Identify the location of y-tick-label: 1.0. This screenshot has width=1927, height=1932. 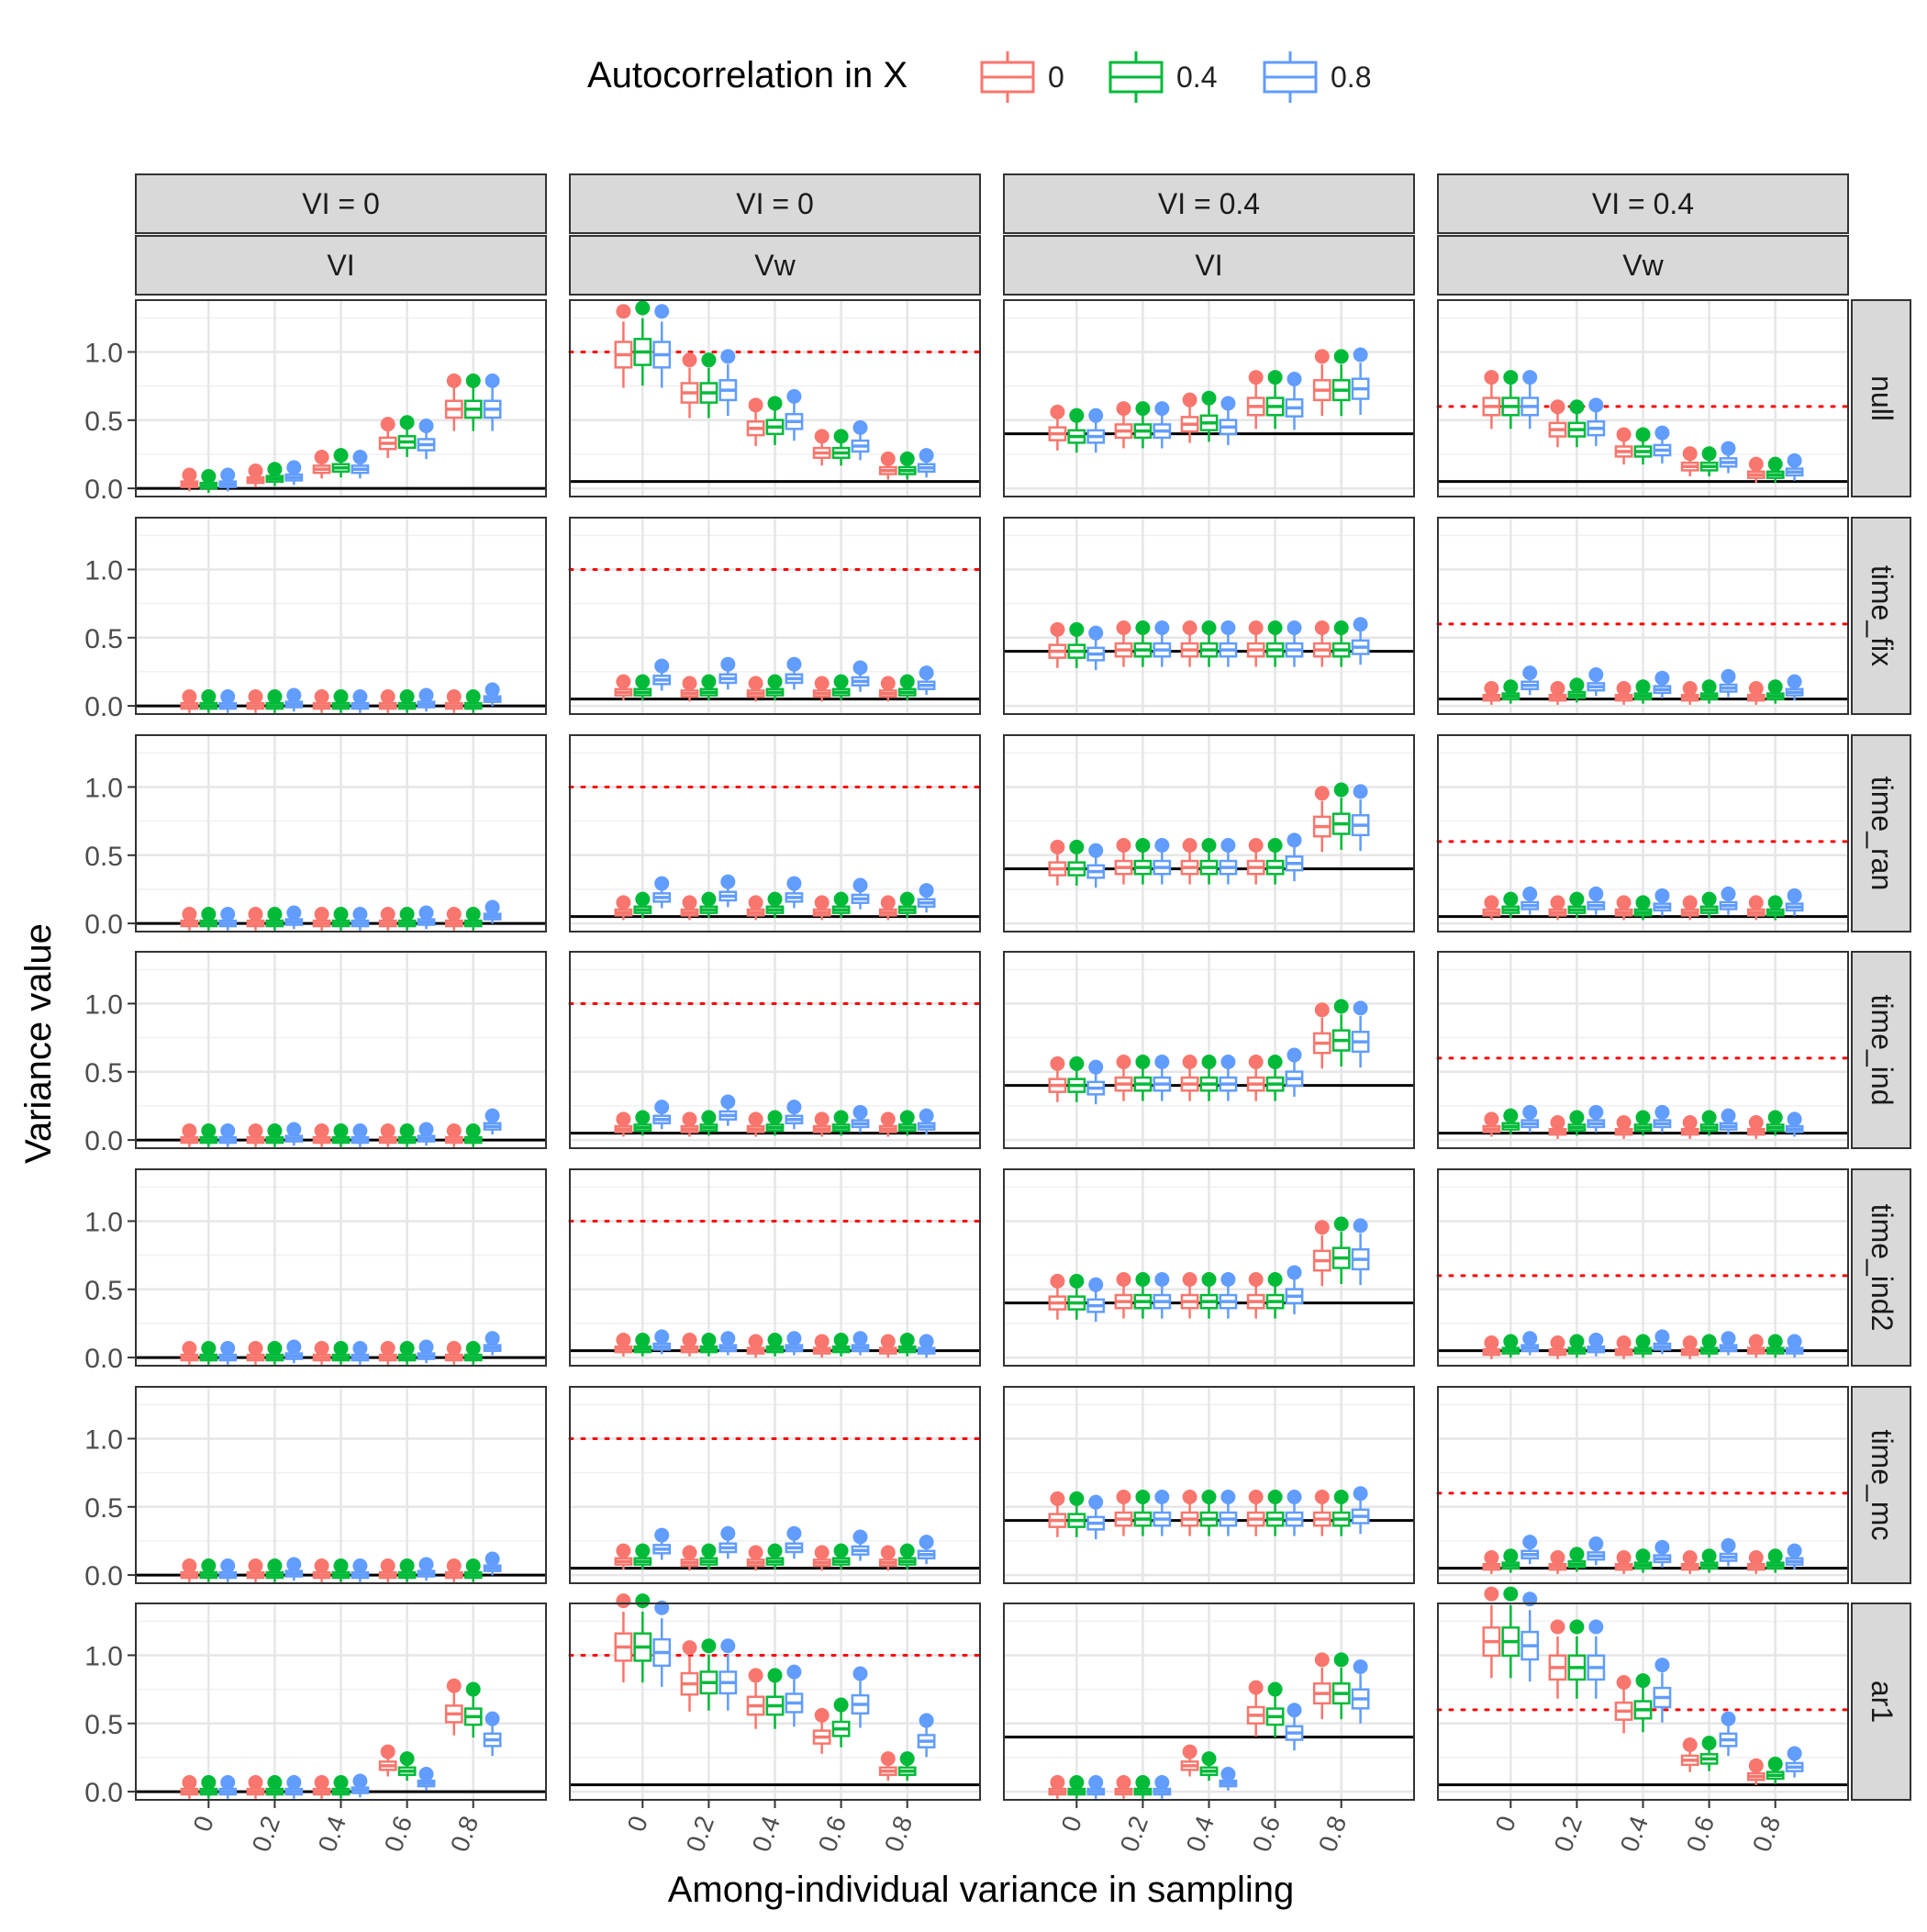
(103, 353).